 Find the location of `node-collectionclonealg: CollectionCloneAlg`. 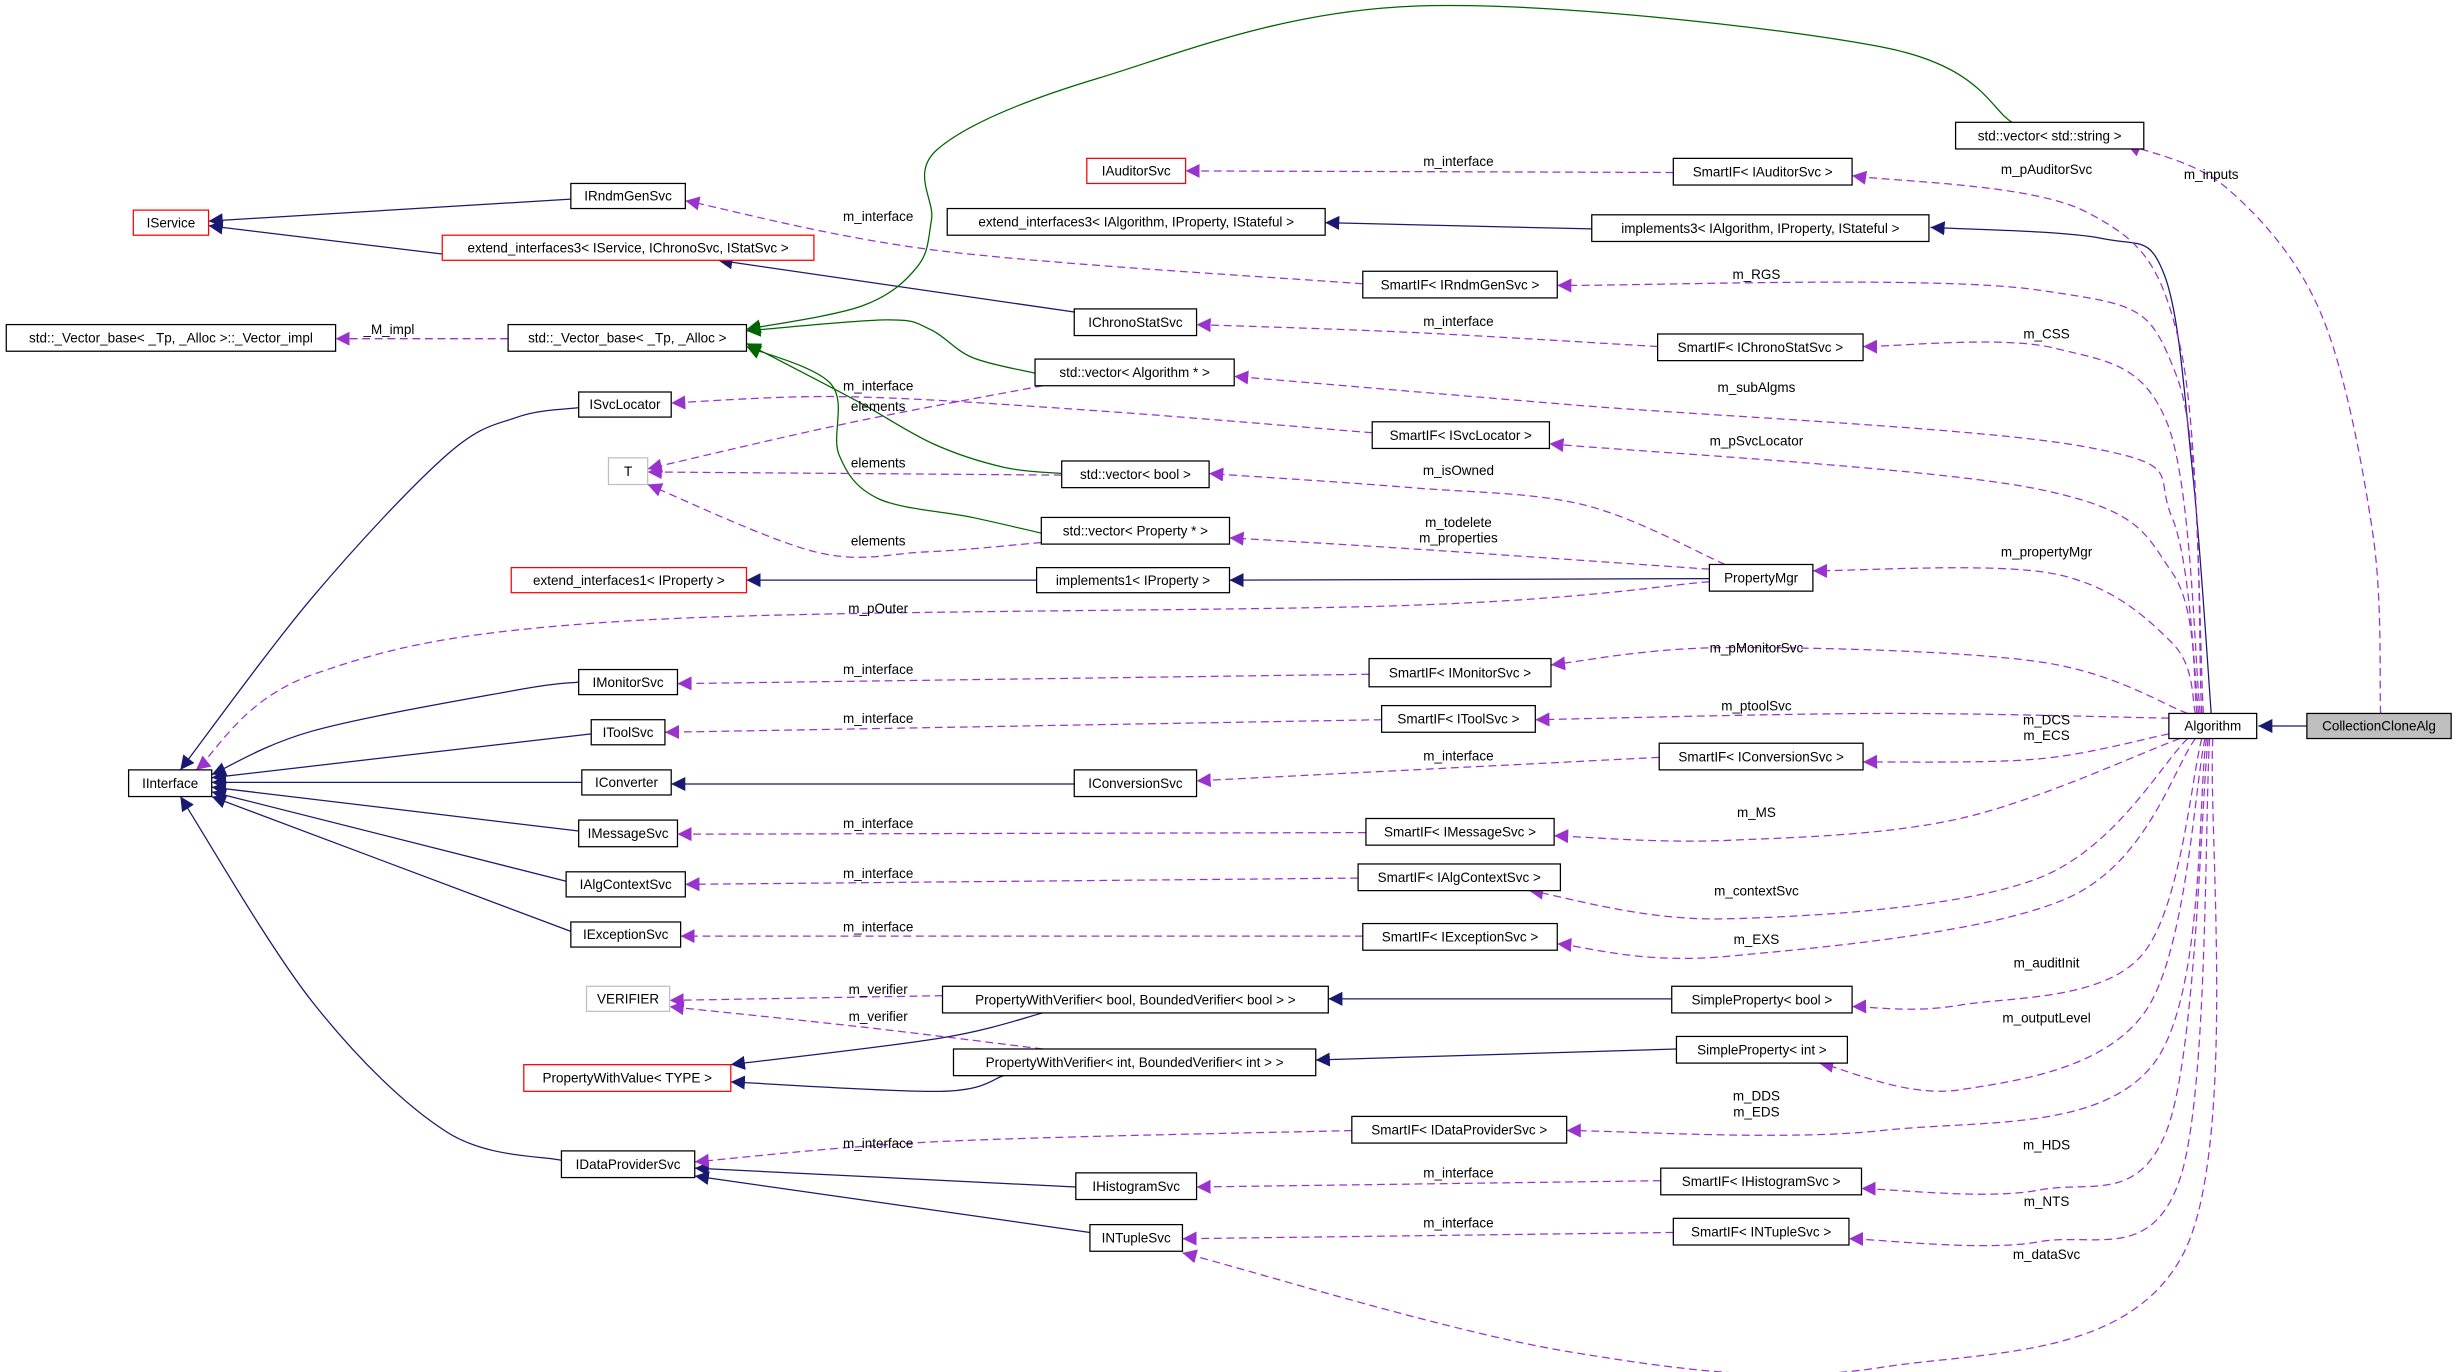

node-collectionclonealg: CollectionCloneAlg is located at coordinates (2379, 726).